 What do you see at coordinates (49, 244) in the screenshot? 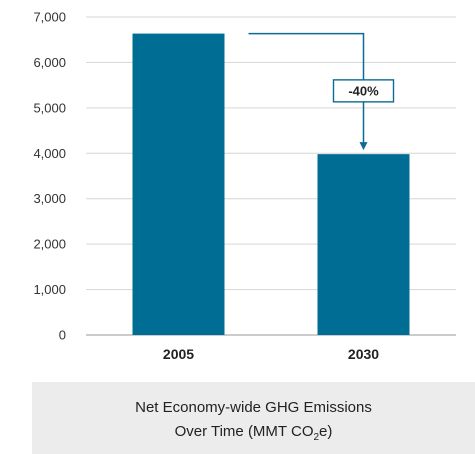
I see `y-tick-label: 2,000` at bounding box center [49, 244].